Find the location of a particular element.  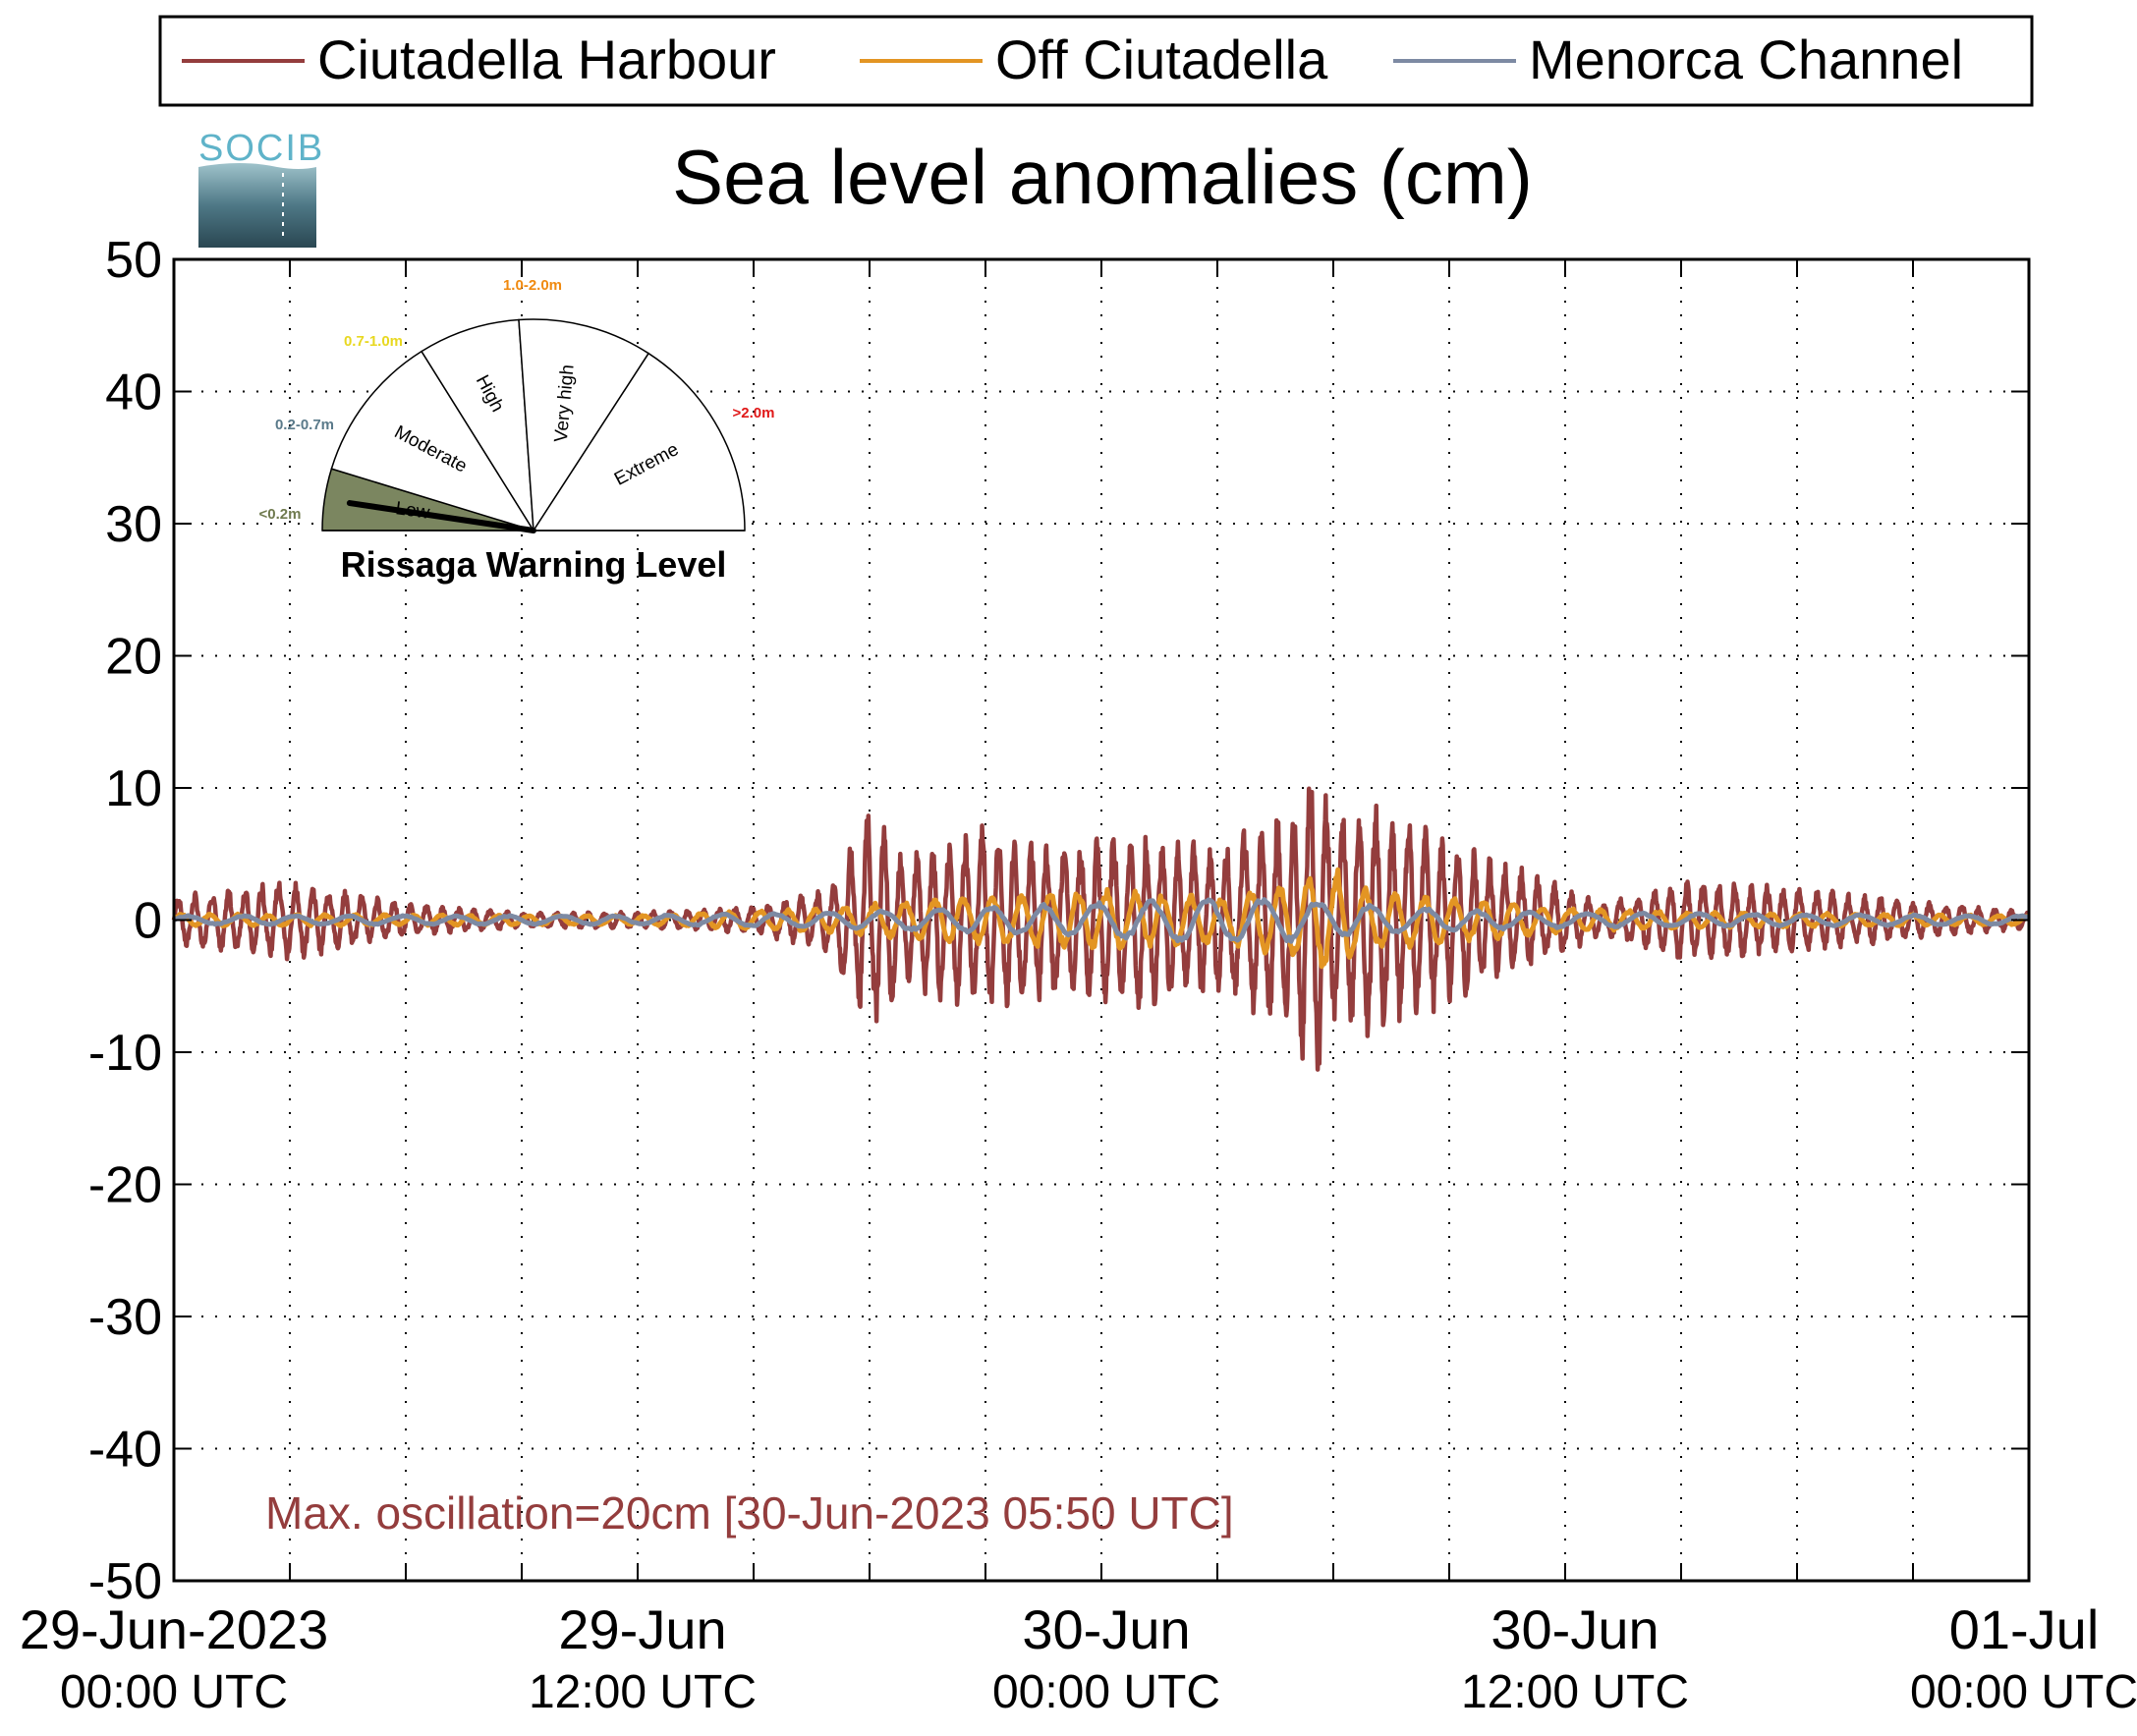

gauge-range-label: 0.2-0.7m is located at coordinates (304, 425).